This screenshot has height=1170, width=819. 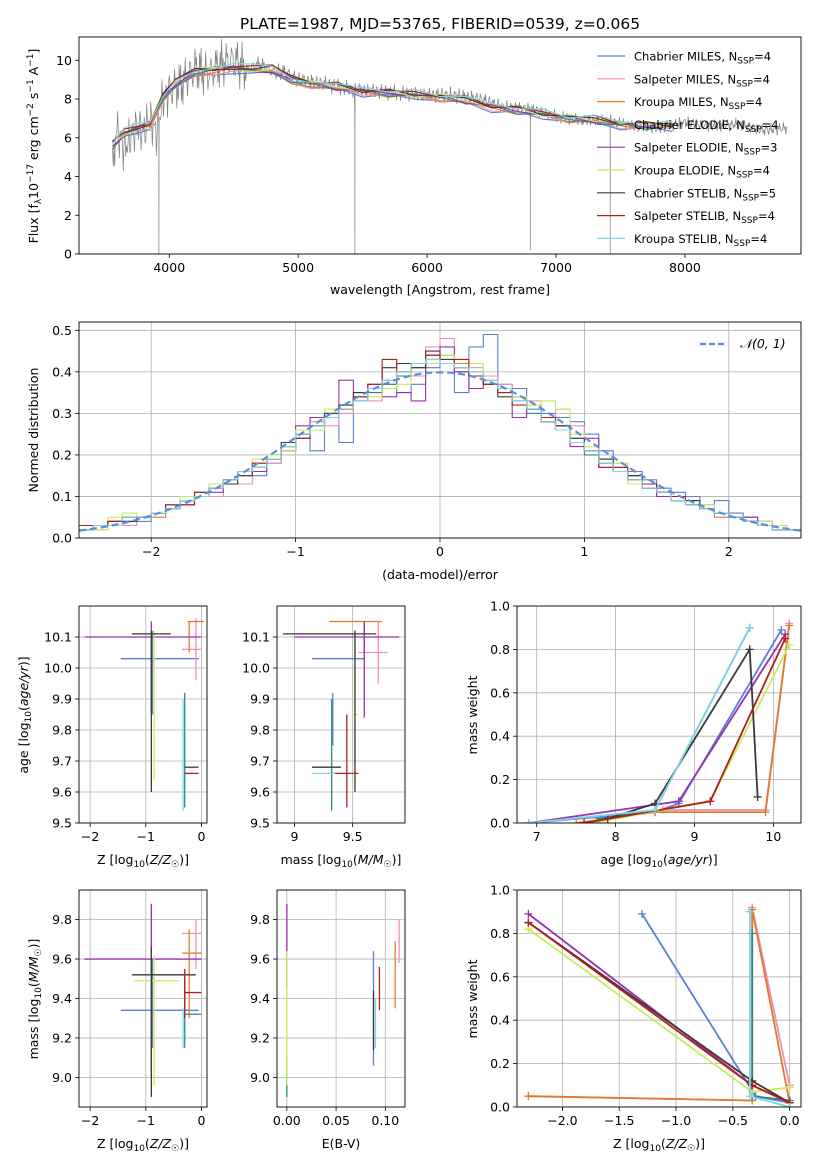 What do you see at coordinates (619, 1120) in the screenshot?
I see `x-tick-label: −1.5` at bounding box center [619, 1120].